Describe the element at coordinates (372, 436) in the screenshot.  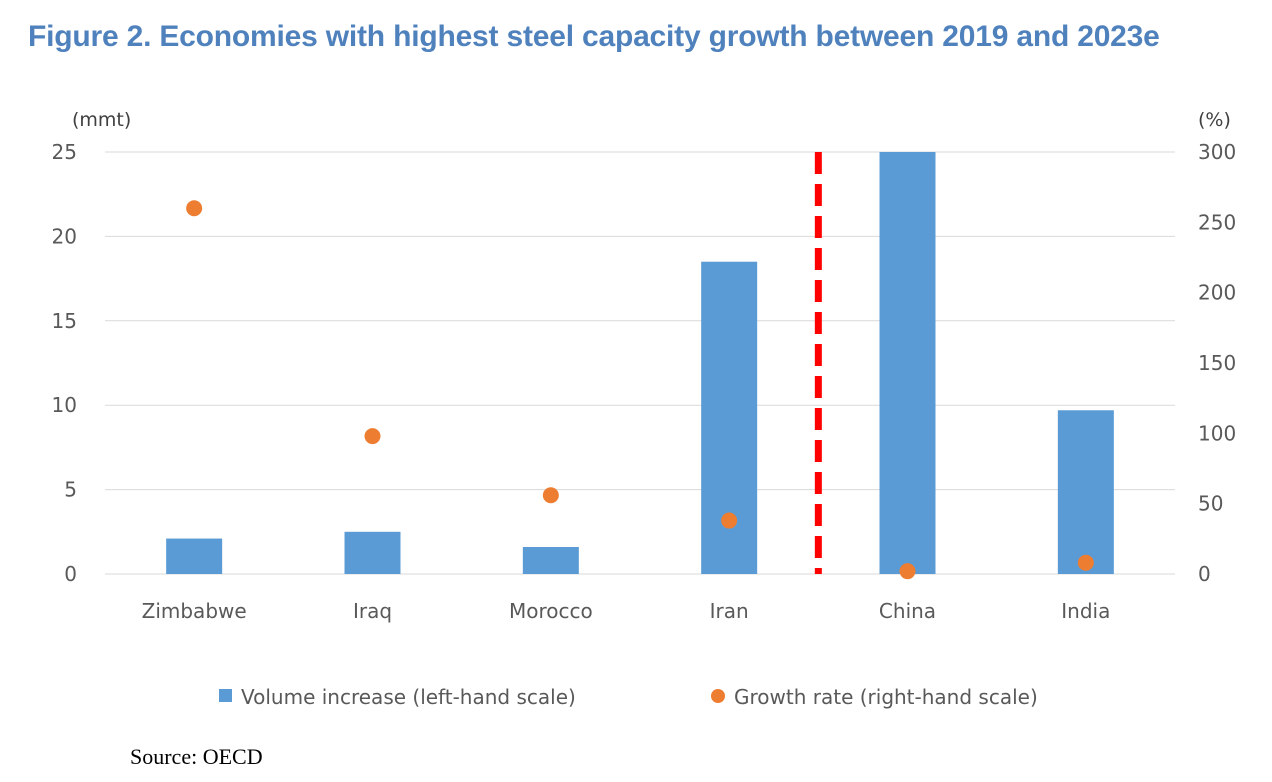
I see `dot-iraq` at that location.